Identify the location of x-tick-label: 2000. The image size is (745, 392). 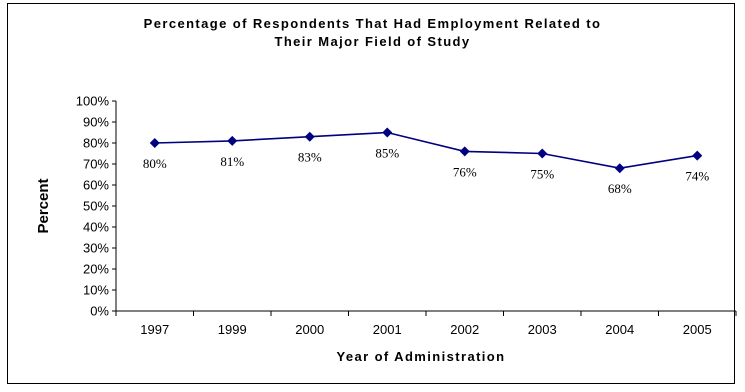
(309, 329).